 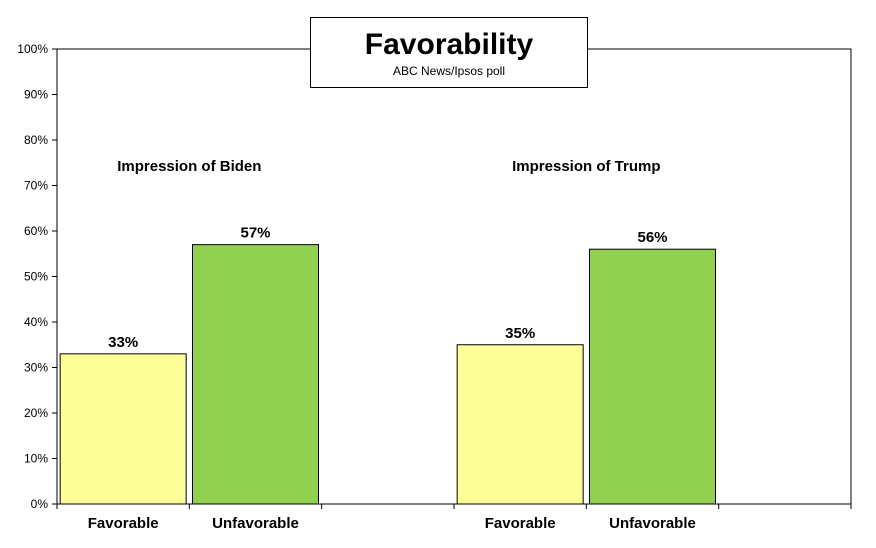 I want to click on data-label: 57%, so click(x=255, y=233).